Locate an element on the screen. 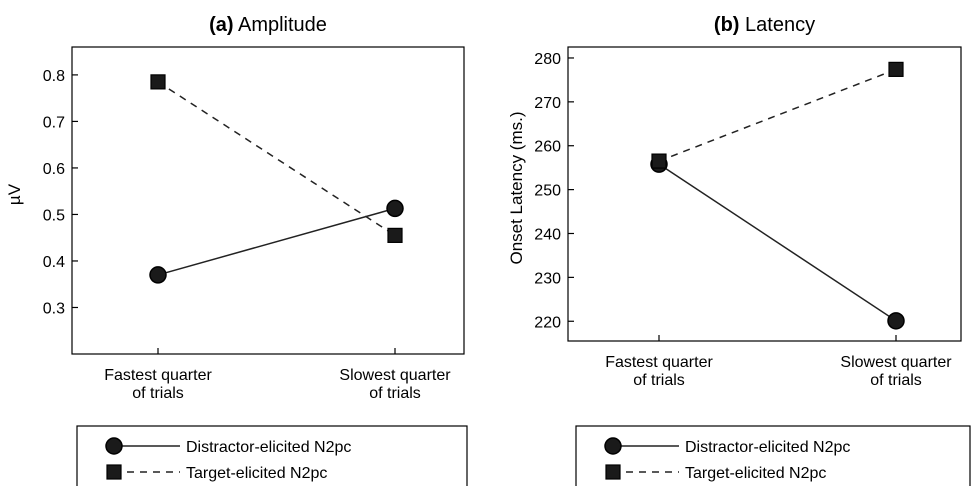 The height and width of the screenshot is (486, 978). y-tick-label: 270 is located at coordinates (547, 103).